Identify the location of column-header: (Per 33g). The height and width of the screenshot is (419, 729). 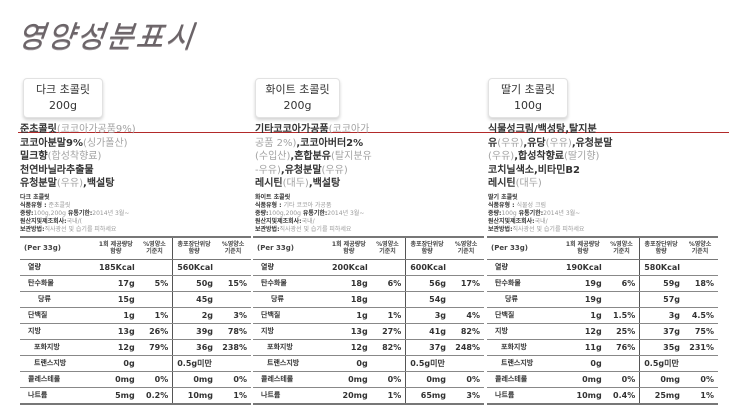
(290, 248).